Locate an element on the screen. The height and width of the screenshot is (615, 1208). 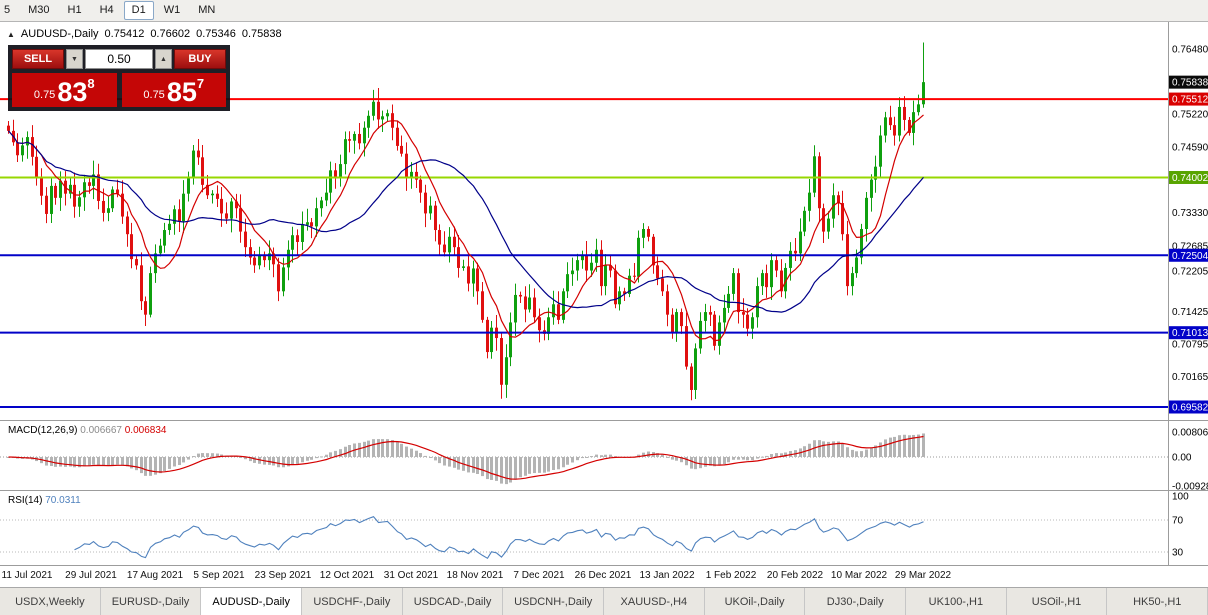
timeframe-button-5: 5 is located at coordinates (7, 10).